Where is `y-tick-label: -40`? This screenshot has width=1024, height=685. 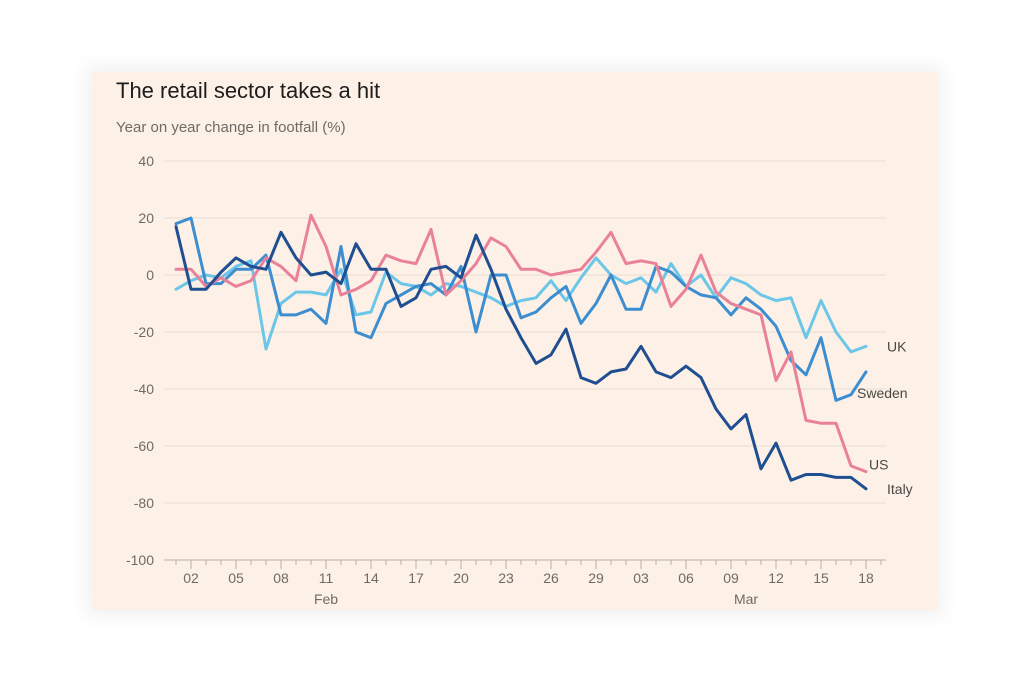 y-tick-label: -40 is located at coordinates (144, 389).